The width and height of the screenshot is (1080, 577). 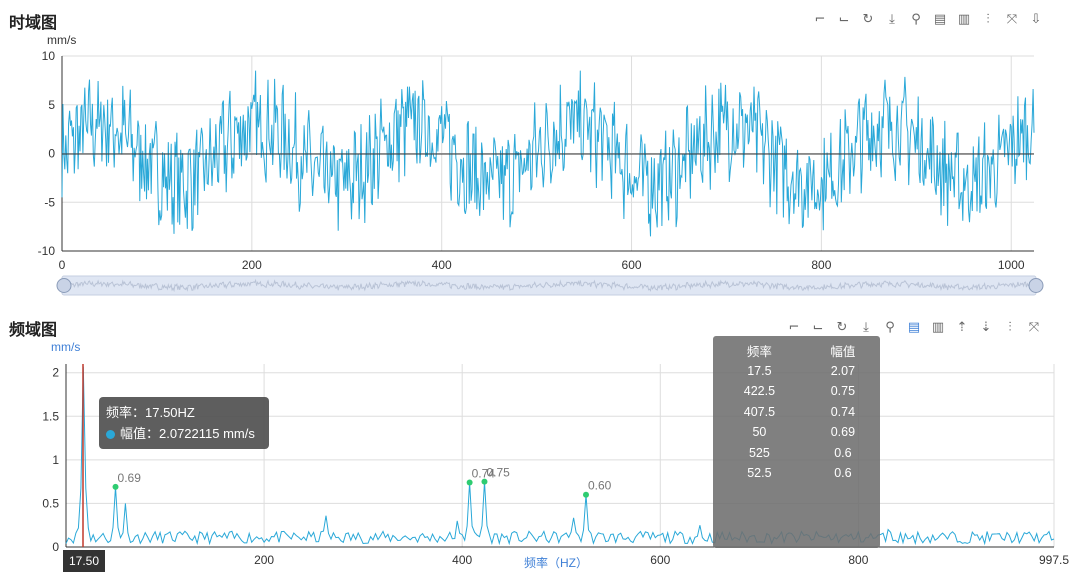 What do you see at coordinates (1036, 285) in the screenshot?
I see `zoom-handle-right` at bounding box center [1036, 285].